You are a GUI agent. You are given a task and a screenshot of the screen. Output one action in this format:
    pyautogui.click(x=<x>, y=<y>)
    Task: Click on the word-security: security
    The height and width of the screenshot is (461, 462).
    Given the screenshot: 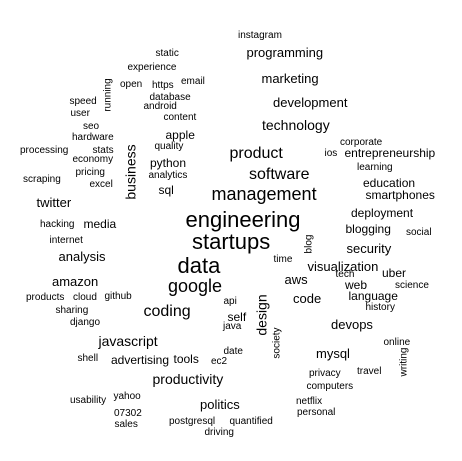 What is the action you would take?
    pyautogui.click(x=369, y=248)
    